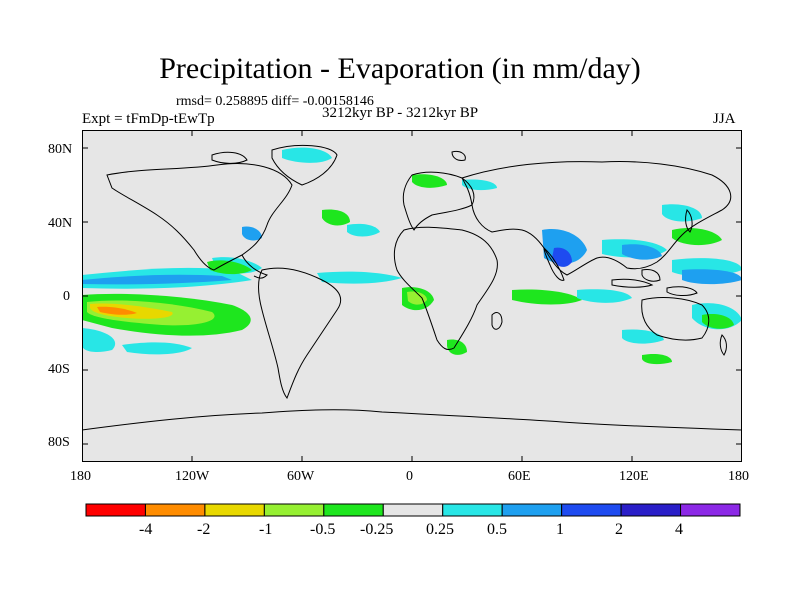  What do you see at coordinates (275, 101) in the screenshot?
I see `stats-label: rmsd= 0.258895 diff= -0.00158146` at bounding box center [275, 101].